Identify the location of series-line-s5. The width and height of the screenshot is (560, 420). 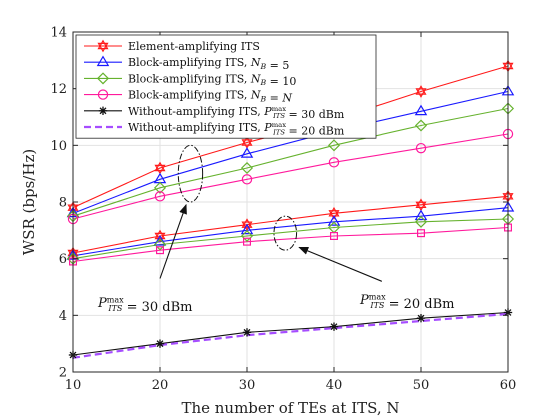
(290, 333).